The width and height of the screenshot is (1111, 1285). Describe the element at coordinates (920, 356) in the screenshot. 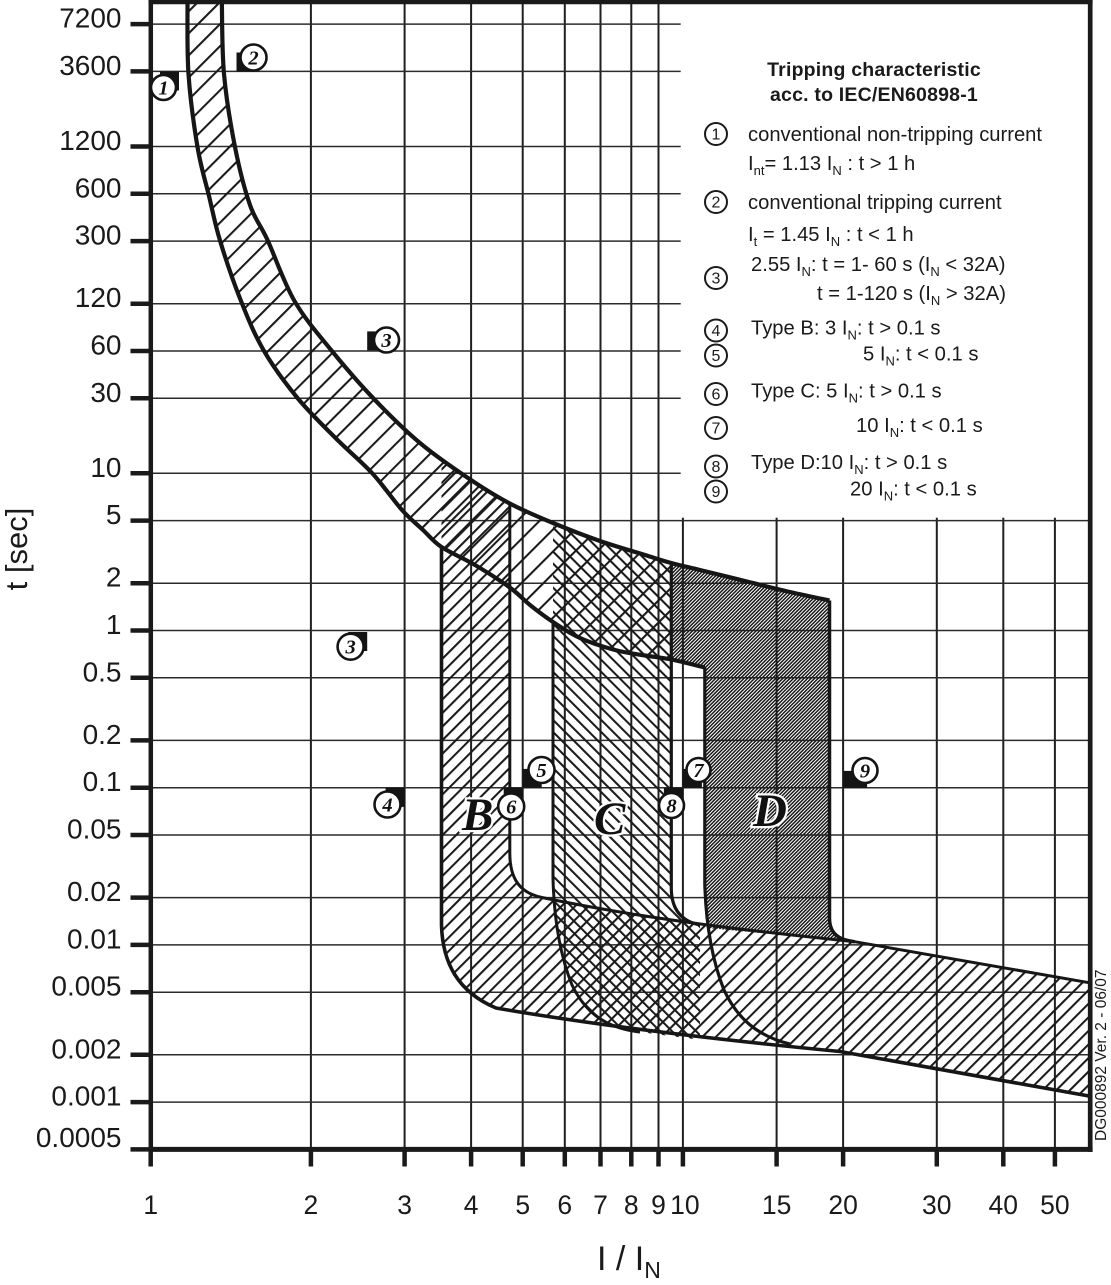

I see `svg-text: 5 IN: t < 0.1 s` at that location.